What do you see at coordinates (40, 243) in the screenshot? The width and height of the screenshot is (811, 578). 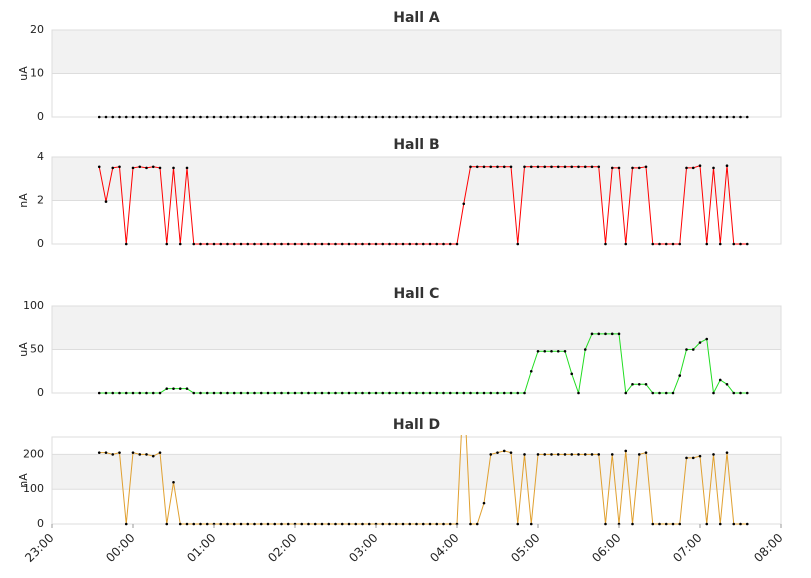 I see `y-tick-label: 0` at bounding box center [40, 243].